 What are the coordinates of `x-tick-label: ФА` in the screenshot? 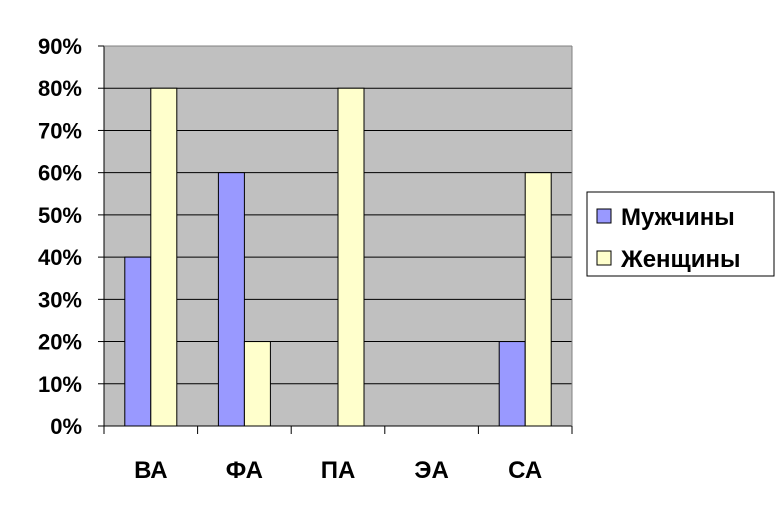 It's located at (244, 470).